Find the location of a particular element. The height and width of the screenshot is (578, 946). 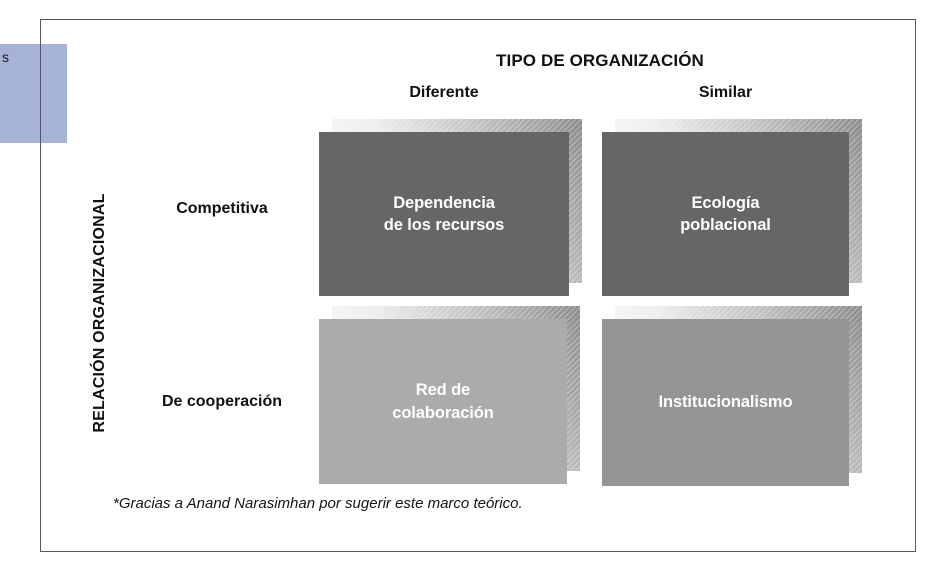

quadrant-red-de-colaboracion: Red de colaboración is located at coordinates (443, 401).